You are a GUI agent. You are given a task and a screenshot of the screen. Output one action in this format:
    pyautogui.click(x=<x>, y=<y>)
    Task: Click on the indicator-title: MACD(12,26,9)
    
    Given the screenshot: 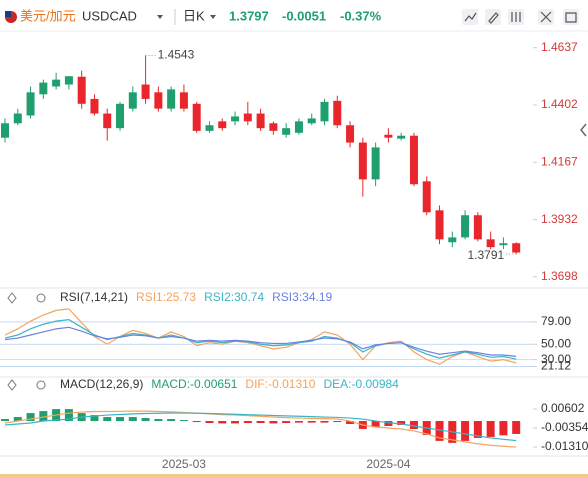 What is the action you would take?
    pyautogui.click(x=101, y=384)
    